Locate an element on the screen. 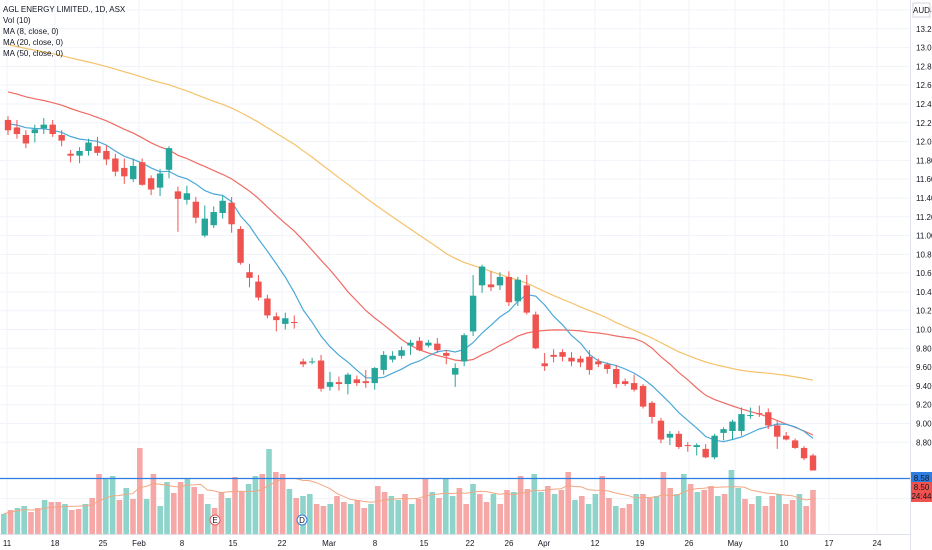 The image size is (932, 550). price-tick-label: 12.20 is located at coordinates (924, 123).